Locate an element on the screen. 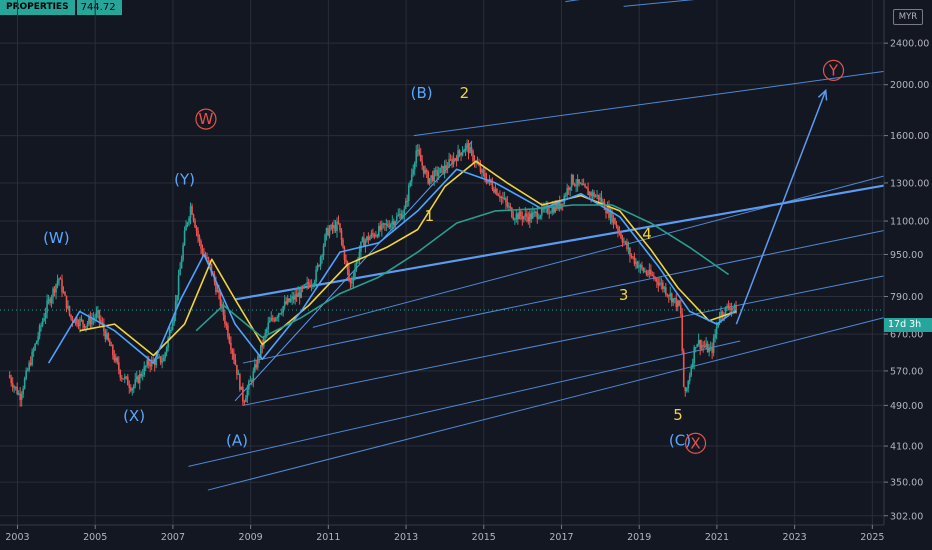  y-tick-label: 1300.00 is located at coordinates (909, 183).